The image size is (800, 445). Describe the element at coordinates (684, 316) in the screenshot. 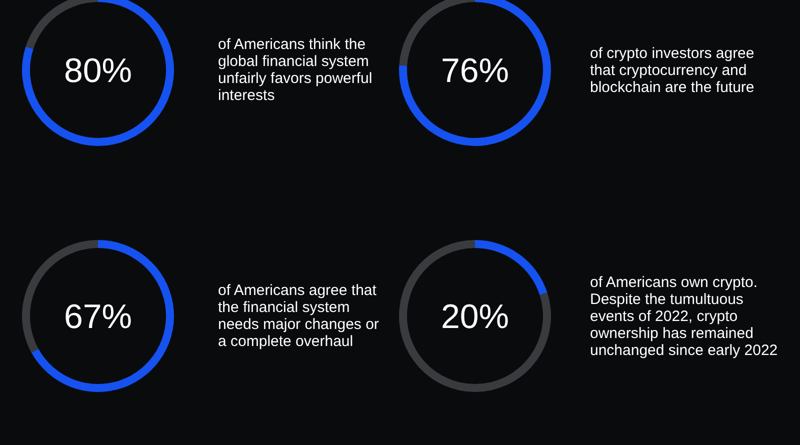

I see `text: of Americans own crypto. Despite the tumultuous events of 2022, crypto ownership has remained unchanged since early 2022` at that location.